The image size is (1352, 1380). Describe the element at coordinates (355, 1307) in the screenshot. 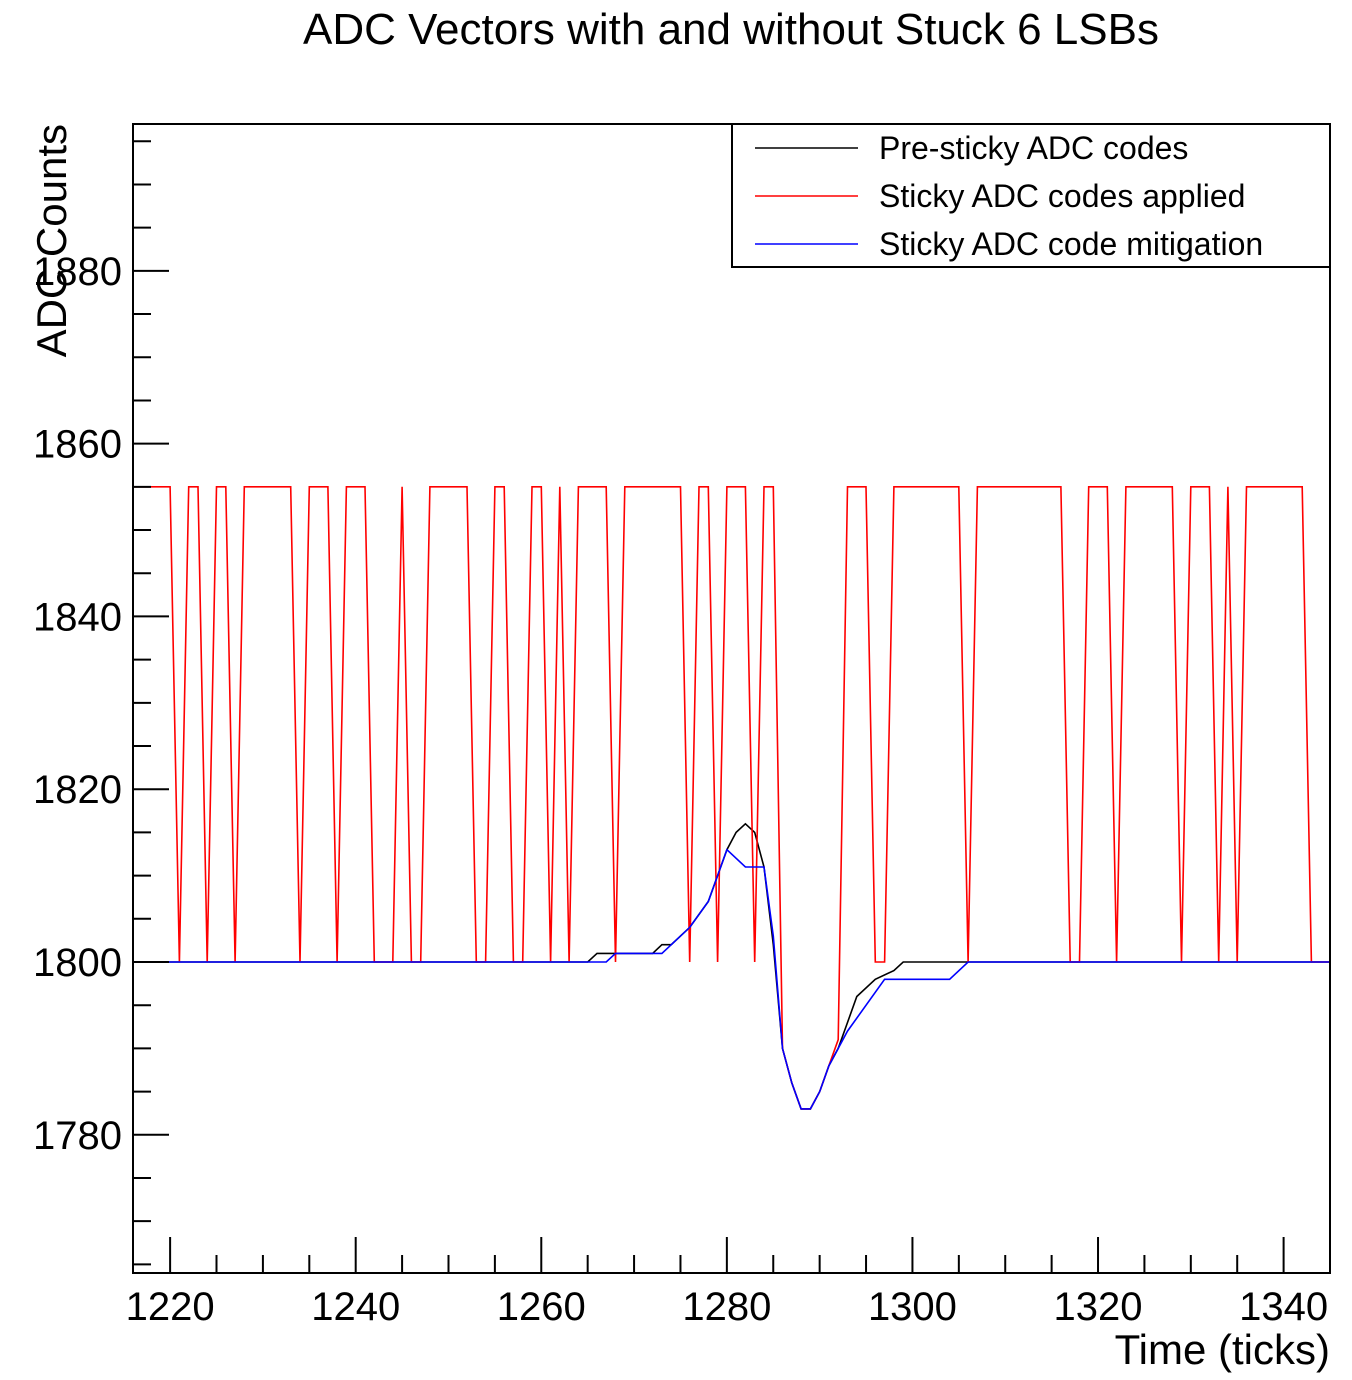

I see `x-tick-label: 1240` at that location.